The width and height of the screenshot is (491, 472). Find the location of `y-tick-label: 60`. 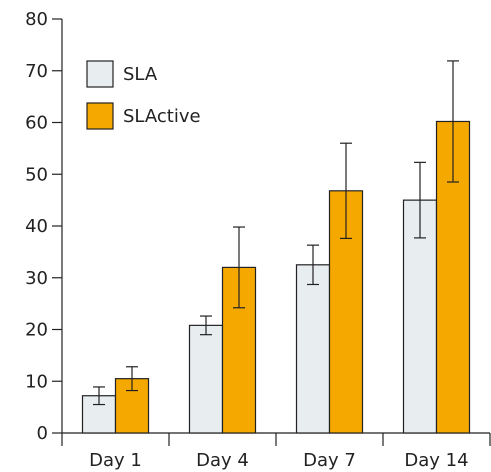

y-tick-label: 60 is located at coordinates (36, 123).